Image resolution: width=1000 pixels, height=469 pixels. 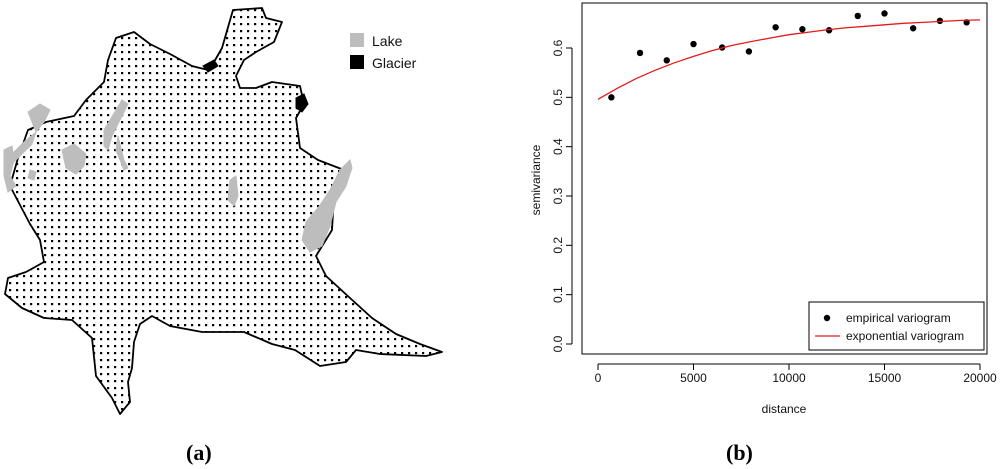 What do you see at coordinates (558, 245) in the screenshot?
I see `y-tick-label: 0.2` at bounding box center [558, 245].